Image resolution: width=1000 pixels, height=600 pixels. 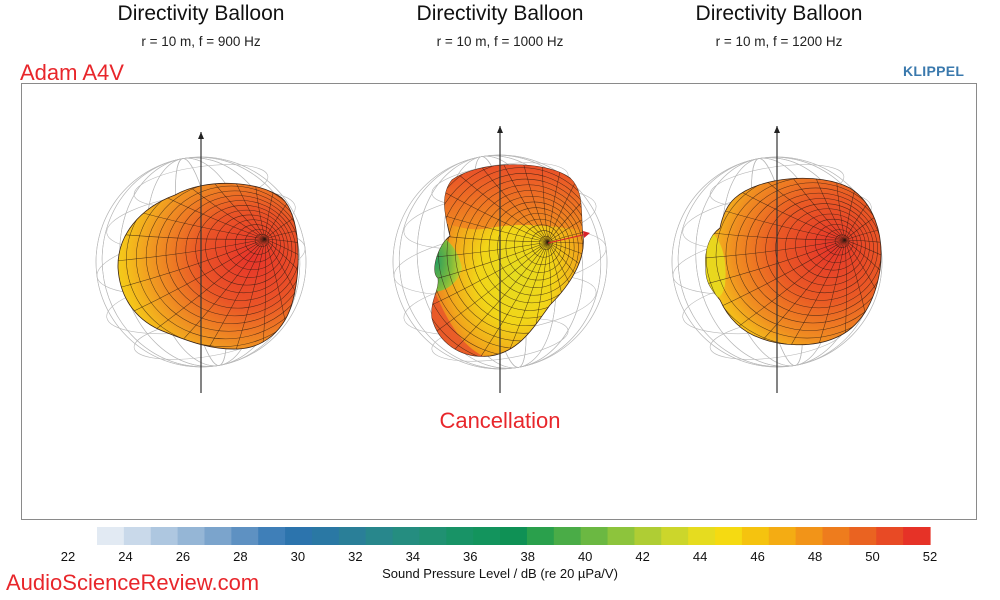 I want to click on colorbar-tick-label: 50, so click(x=872, y=556).